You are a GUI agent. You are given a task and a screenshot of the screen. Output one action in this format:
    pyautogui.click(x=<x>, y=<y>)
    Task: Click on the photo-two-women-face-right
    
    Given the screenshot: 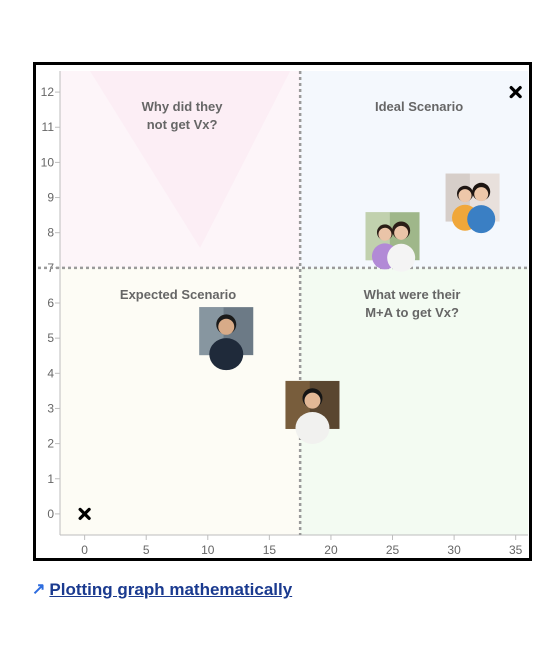 What is the action you would take?
    pyautogui.click(x=481, y=194)
    